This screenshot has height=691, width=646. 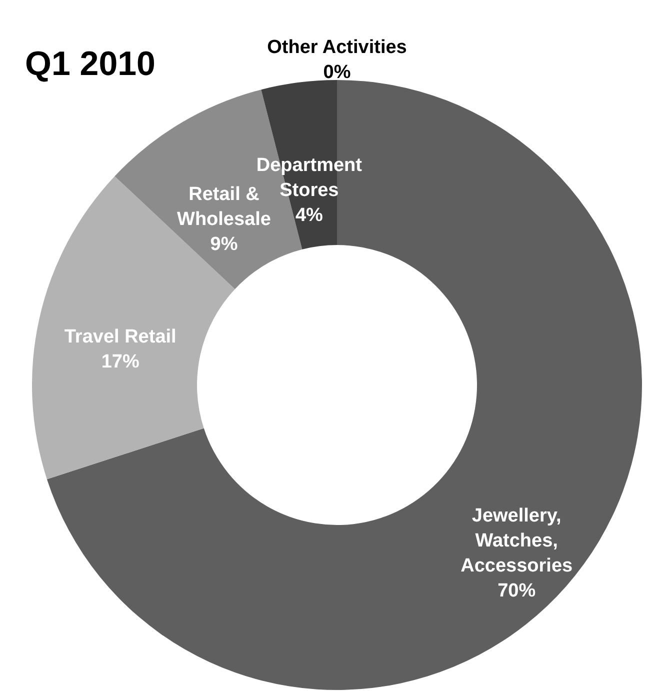 I want to click on data-label: 70%, so click(x=517, y=591).